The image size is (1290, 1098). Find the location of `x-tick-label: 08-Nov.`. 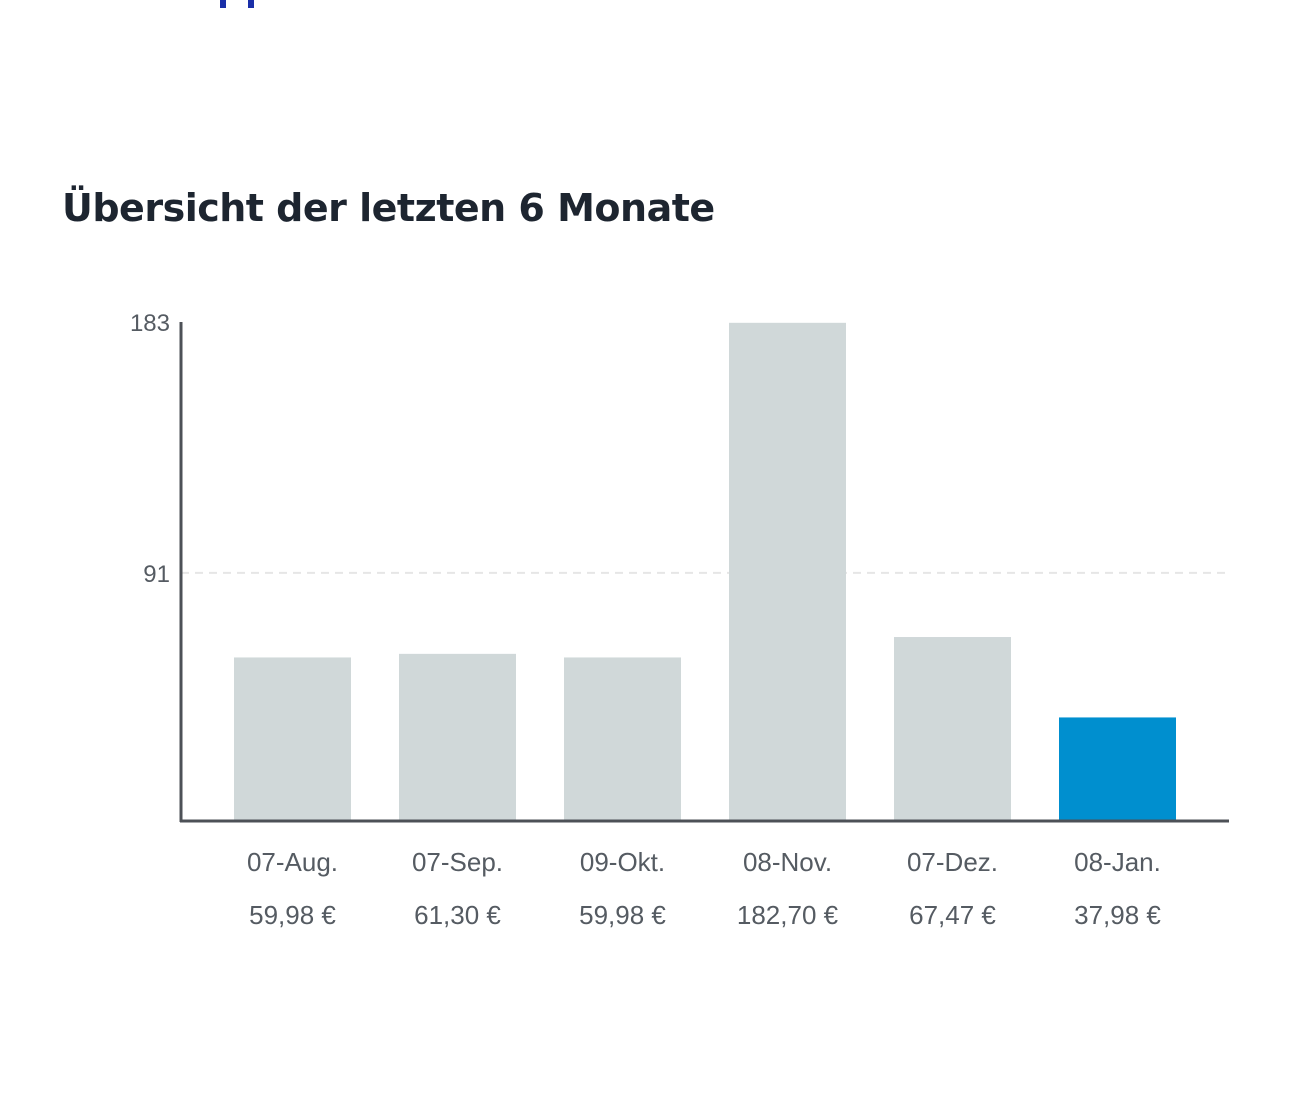

x-tick-label: 08-Nov. is located at coordinates (787, 862).